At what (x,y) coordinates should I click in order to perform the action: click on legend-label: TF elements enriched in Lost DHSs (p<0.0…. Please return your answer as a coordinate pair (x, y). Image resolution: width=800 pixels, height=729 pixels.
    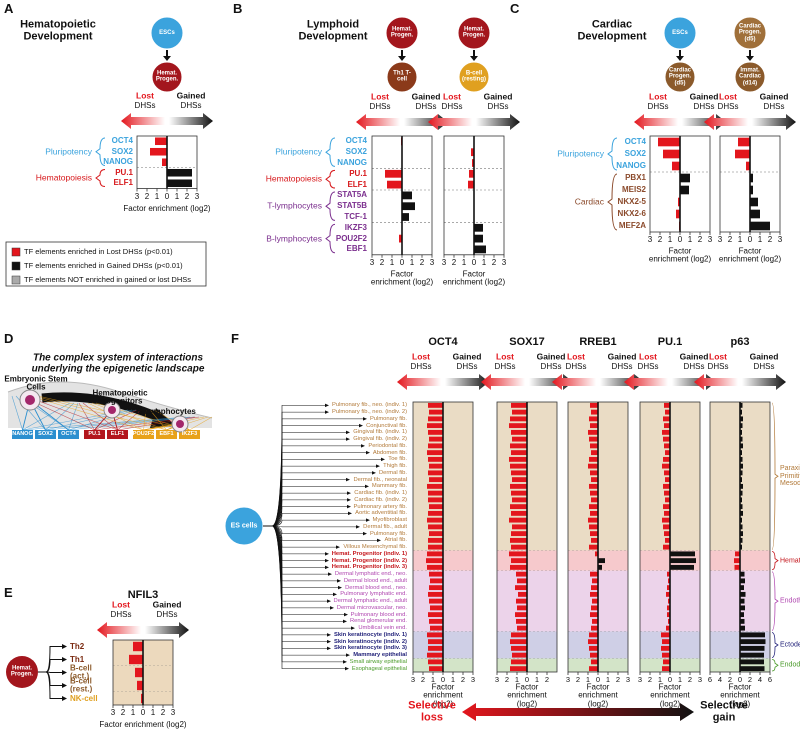
    Looking at the image, I should click on (98, 252).